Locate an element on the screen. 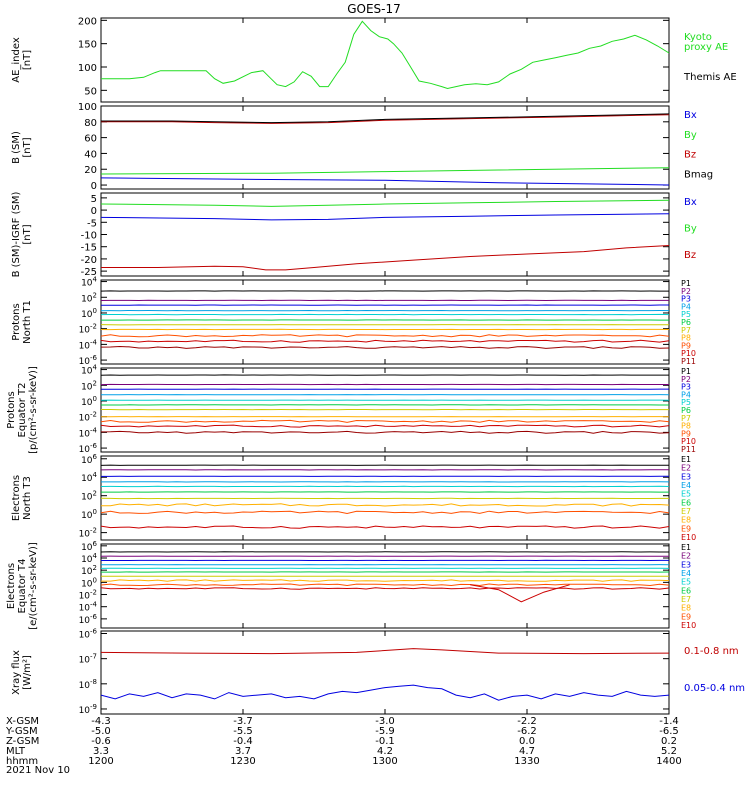 The image size is (750, 800). panel-bsm: 0 20 40 60 80 100 B (SM) [nT] Bx By Bz Bmag is located at coordinates (362, 147).